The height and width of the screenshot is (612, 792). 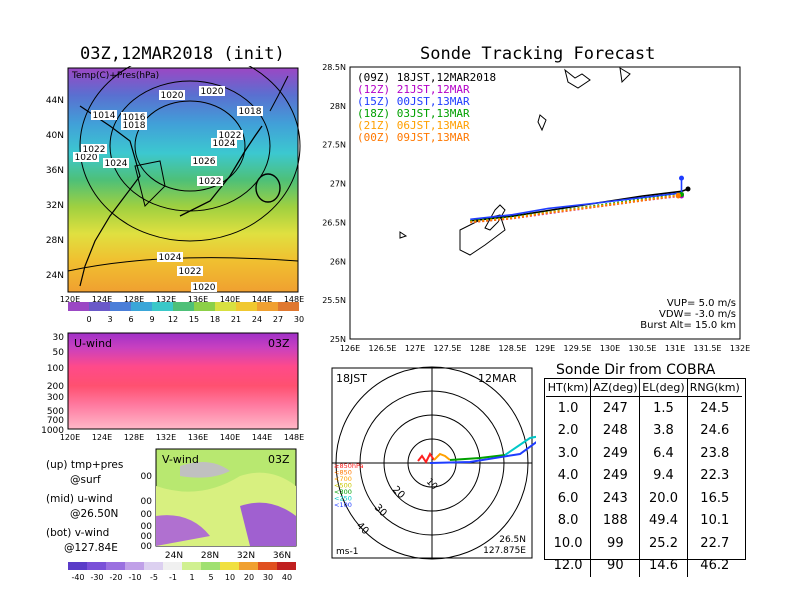 What do you see at coordinates (615, 453) in the screenshot?
I see `table-cell: 249` at bounding box center [615, 453].